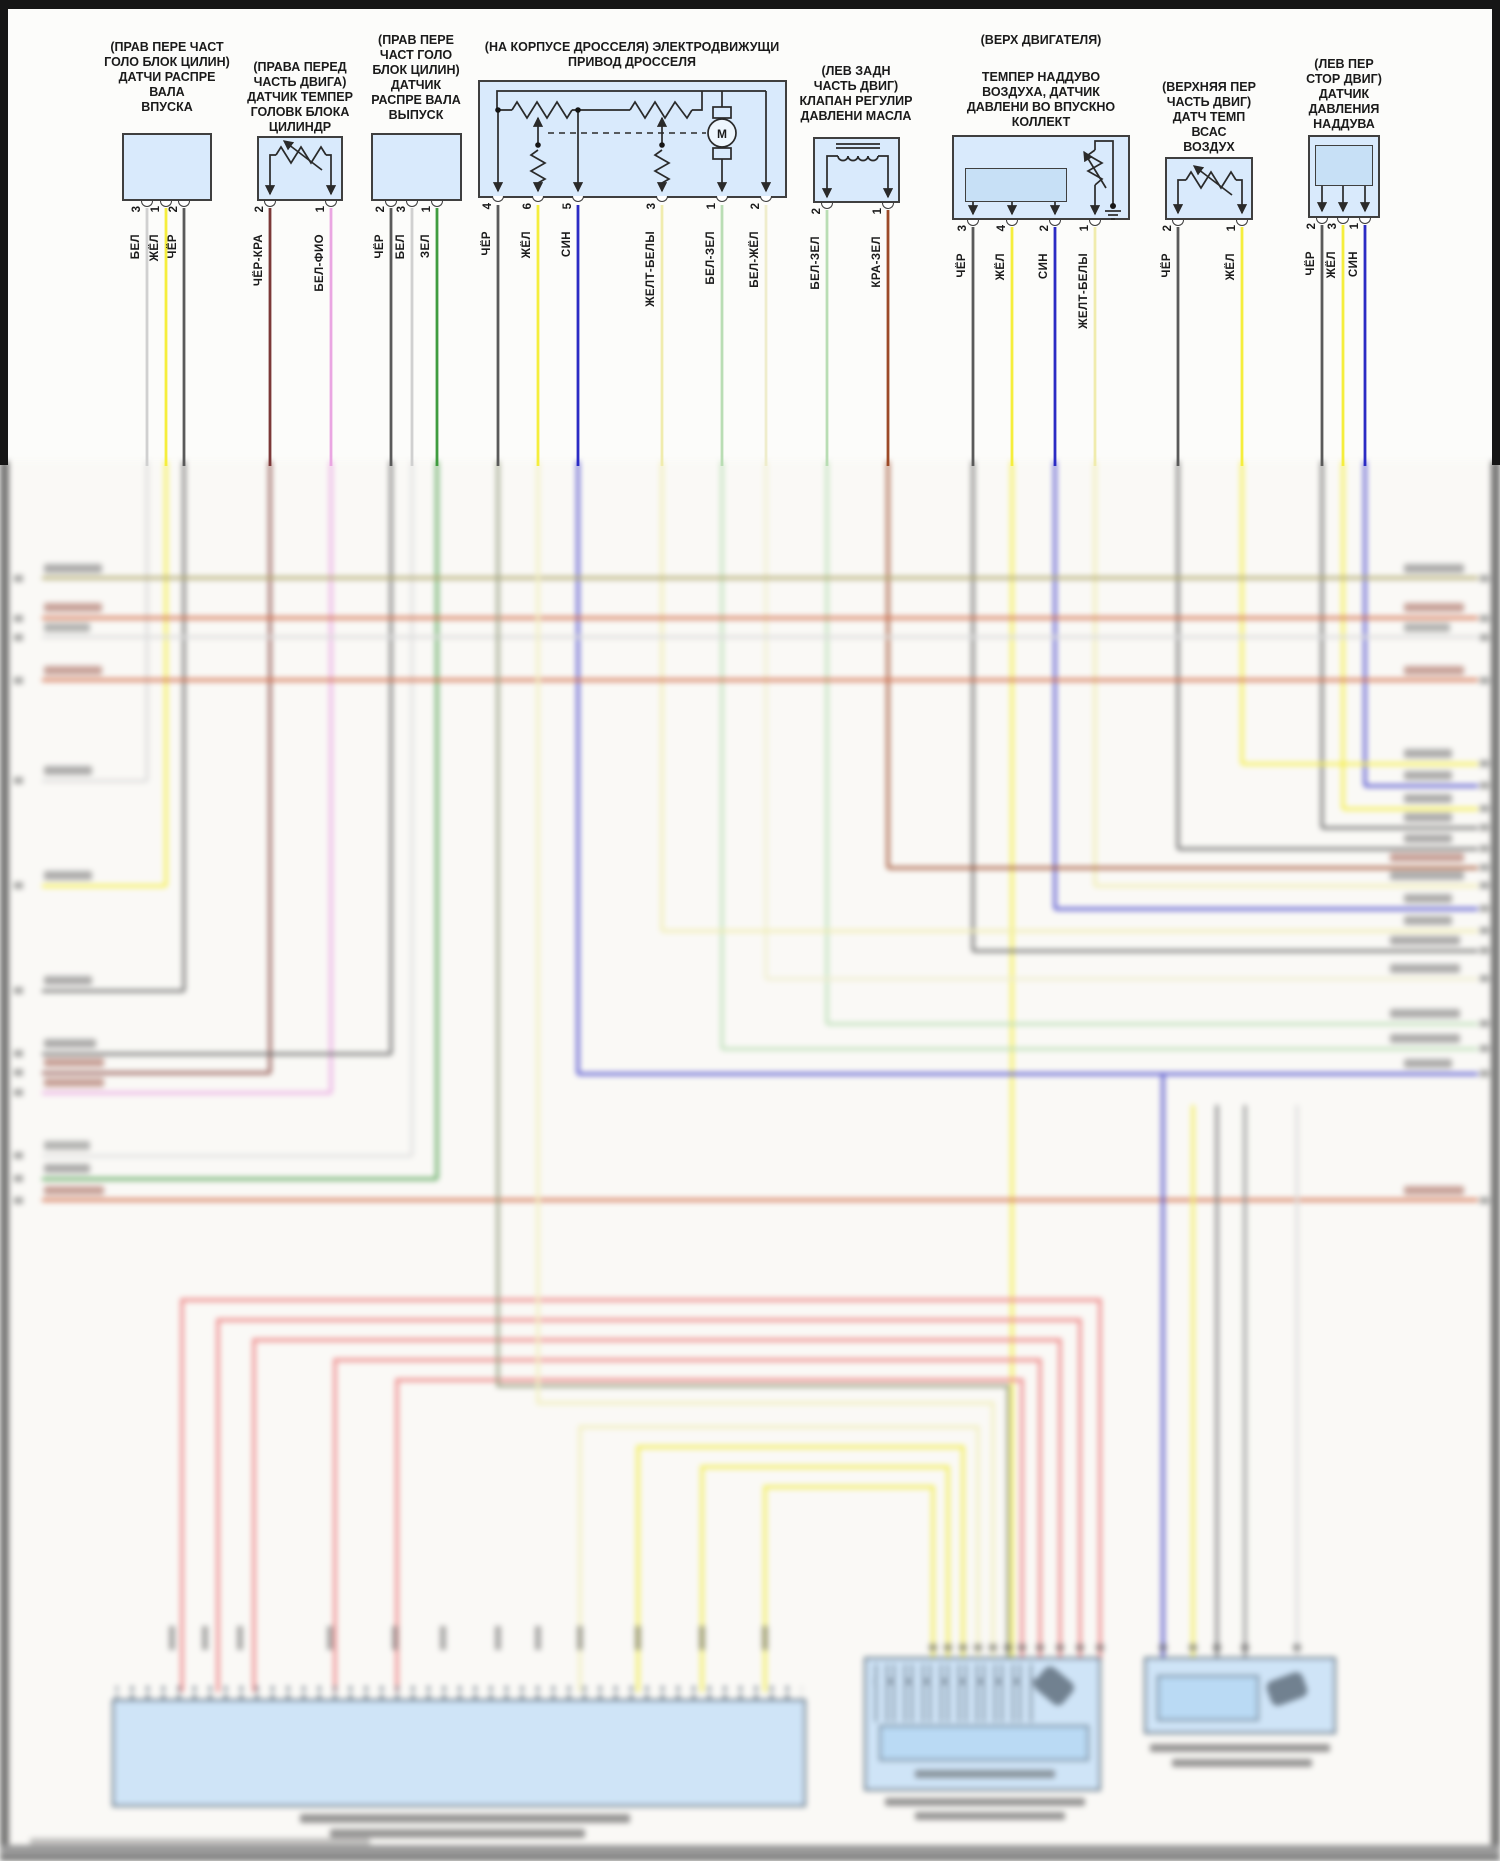 This screenshot has width=1500, height=1861. What do you see at coordinates (1028, 919) in the screenshot?
I see `right-stub-group` at bounding box center [1028, 919].